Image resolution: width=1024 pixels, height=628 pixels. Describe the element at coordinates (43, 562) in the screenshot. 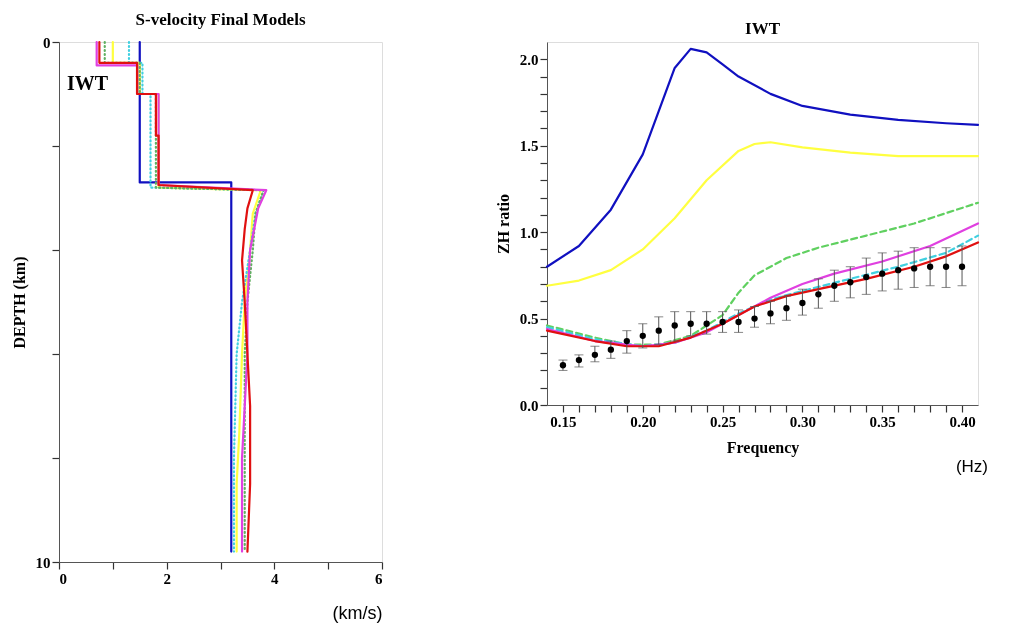

I see `y-tick-label: 10` at that location.